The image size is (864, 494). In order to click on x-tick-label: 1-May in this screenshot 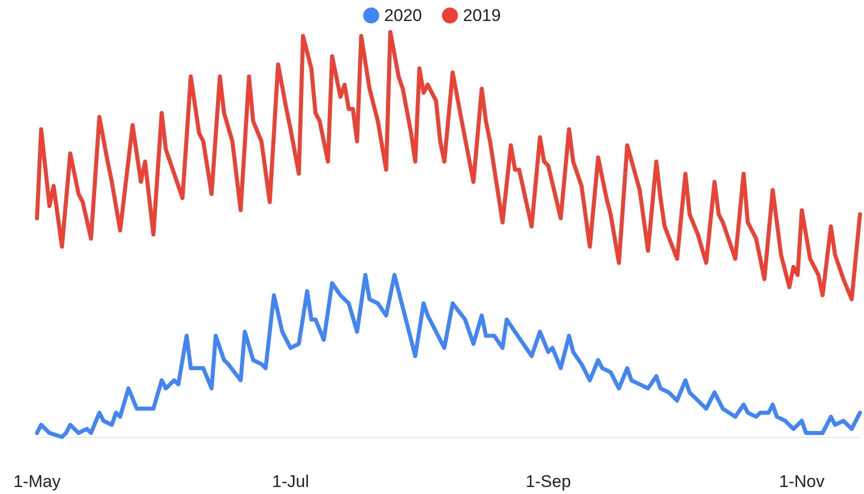, I will do `click(37, 481)`.